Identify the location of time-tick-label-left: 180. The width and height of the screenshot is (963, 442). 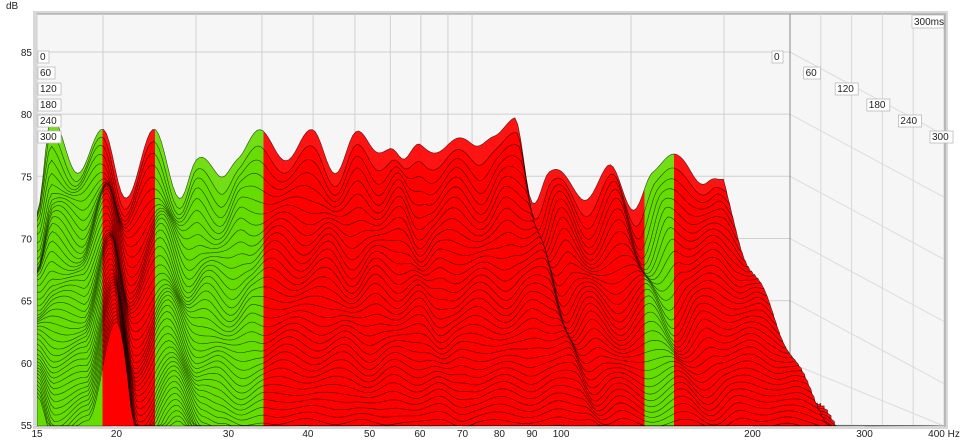
(49, 105).